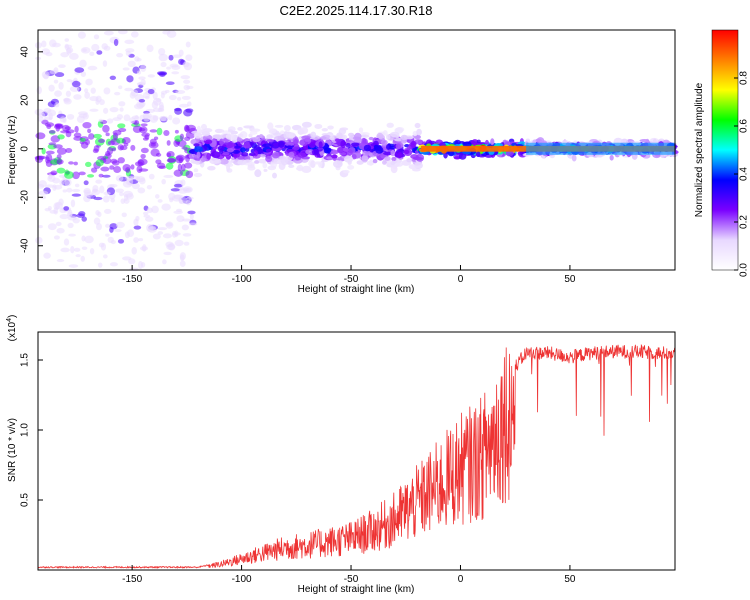 The image size is (750, 600). Describe the element at coordinates (351, 279) in the screenshot. I see `spectrogram-x-tick-label: -50` at that location.